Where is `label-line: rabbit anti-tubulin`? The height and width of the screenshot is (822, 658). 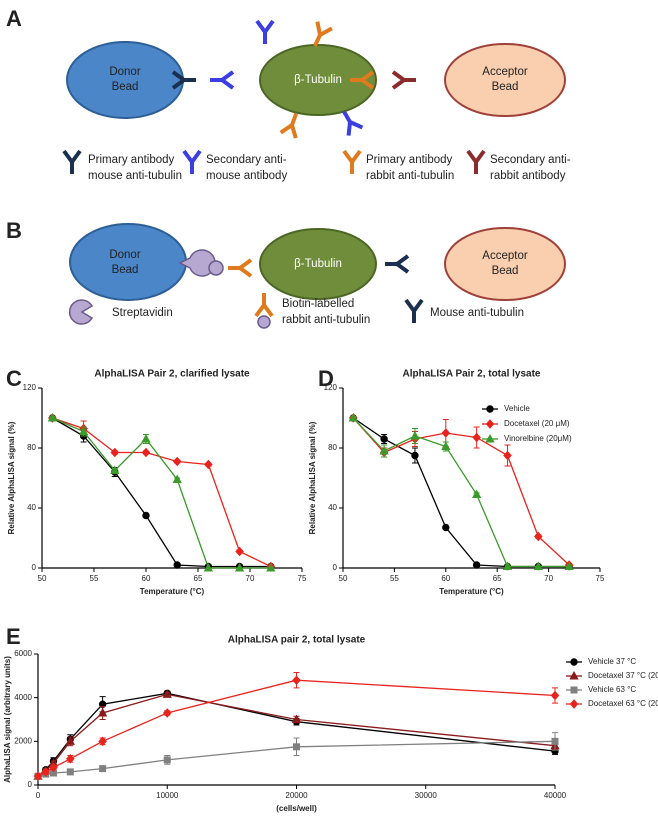 label-line: rabbit anti-tubulin is located at coordinates (410, 176).